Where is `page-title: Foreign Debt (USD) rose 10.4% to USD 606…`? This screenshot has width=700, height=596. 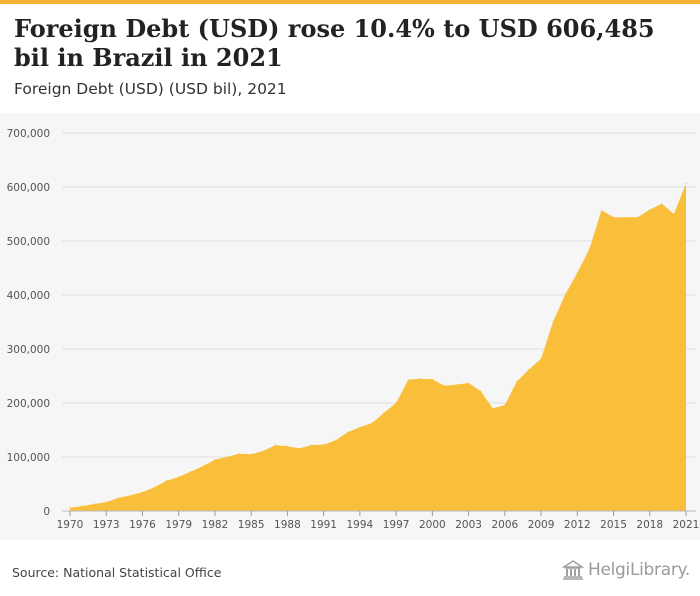
page-title: Foreign Debt (USD) rose 10.4% to USD 606… is located at coordinates (334, 43).